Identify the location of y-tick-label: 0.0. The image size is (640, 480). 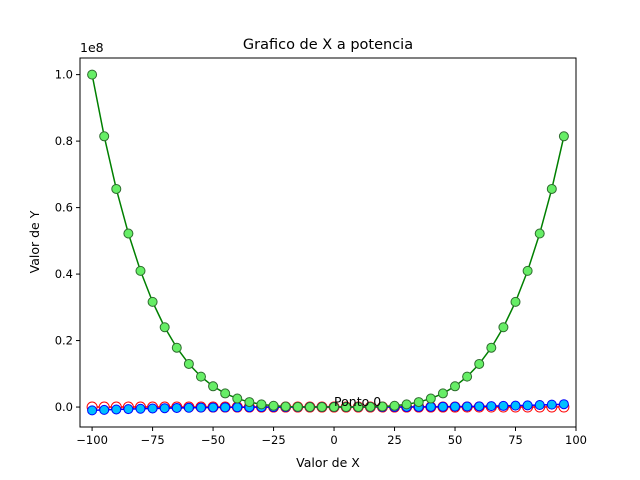
(64, 407).